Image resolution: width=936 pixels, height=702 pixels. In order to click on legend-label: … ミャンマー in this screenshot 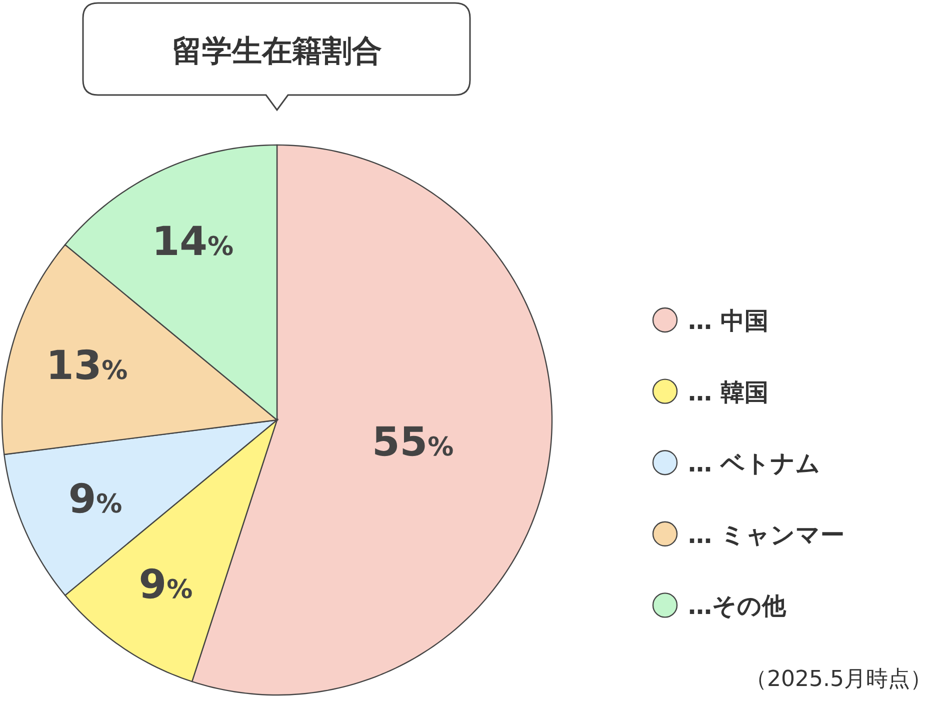, I will do `click(766, 534)`.